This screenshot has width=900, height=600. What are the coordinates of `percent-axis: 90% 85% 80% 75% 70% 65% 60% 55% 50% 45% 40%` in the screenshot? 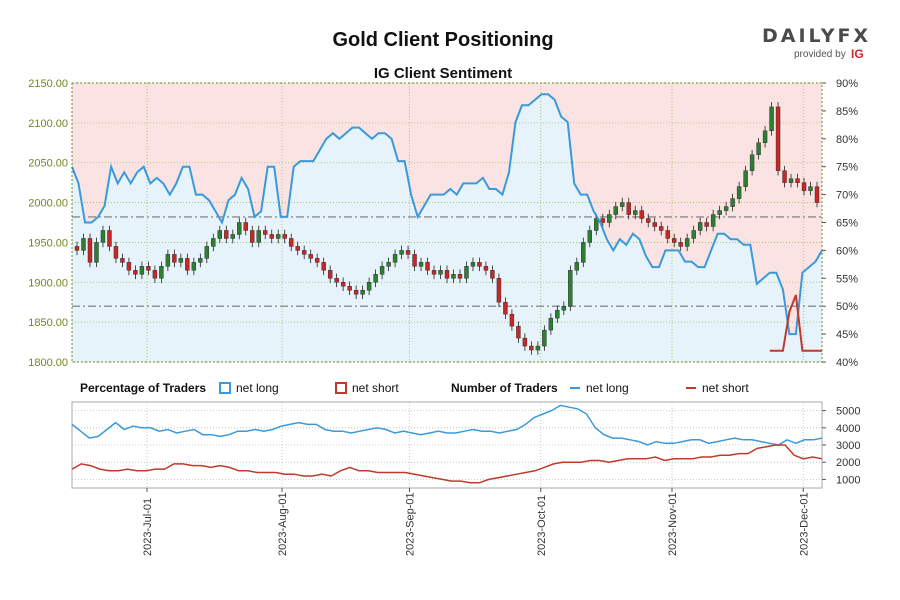 It's located at (840, 223).